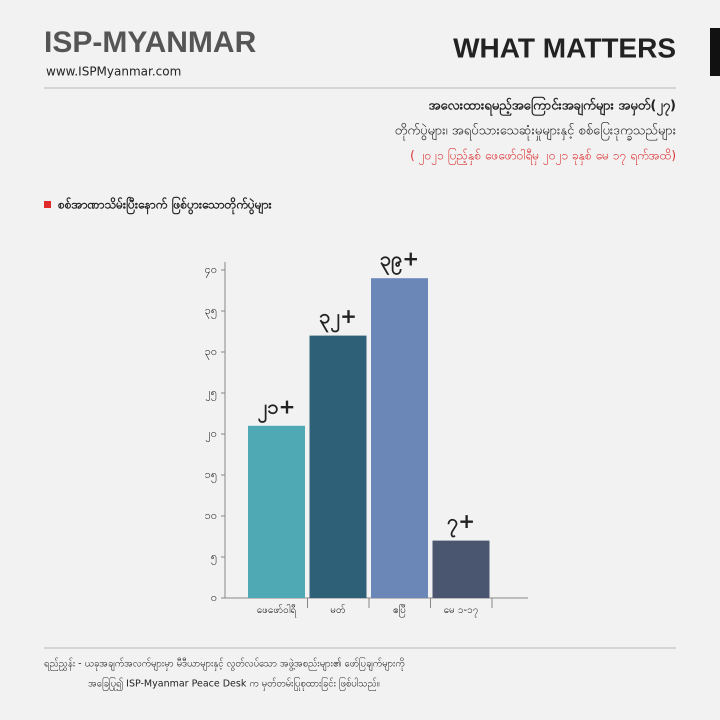 The height and width of the screenshot is (720, 720). Describe the element at coordinates (211, 515) in the screenshot. I see `y-tick-label: ၁၀` at that location.